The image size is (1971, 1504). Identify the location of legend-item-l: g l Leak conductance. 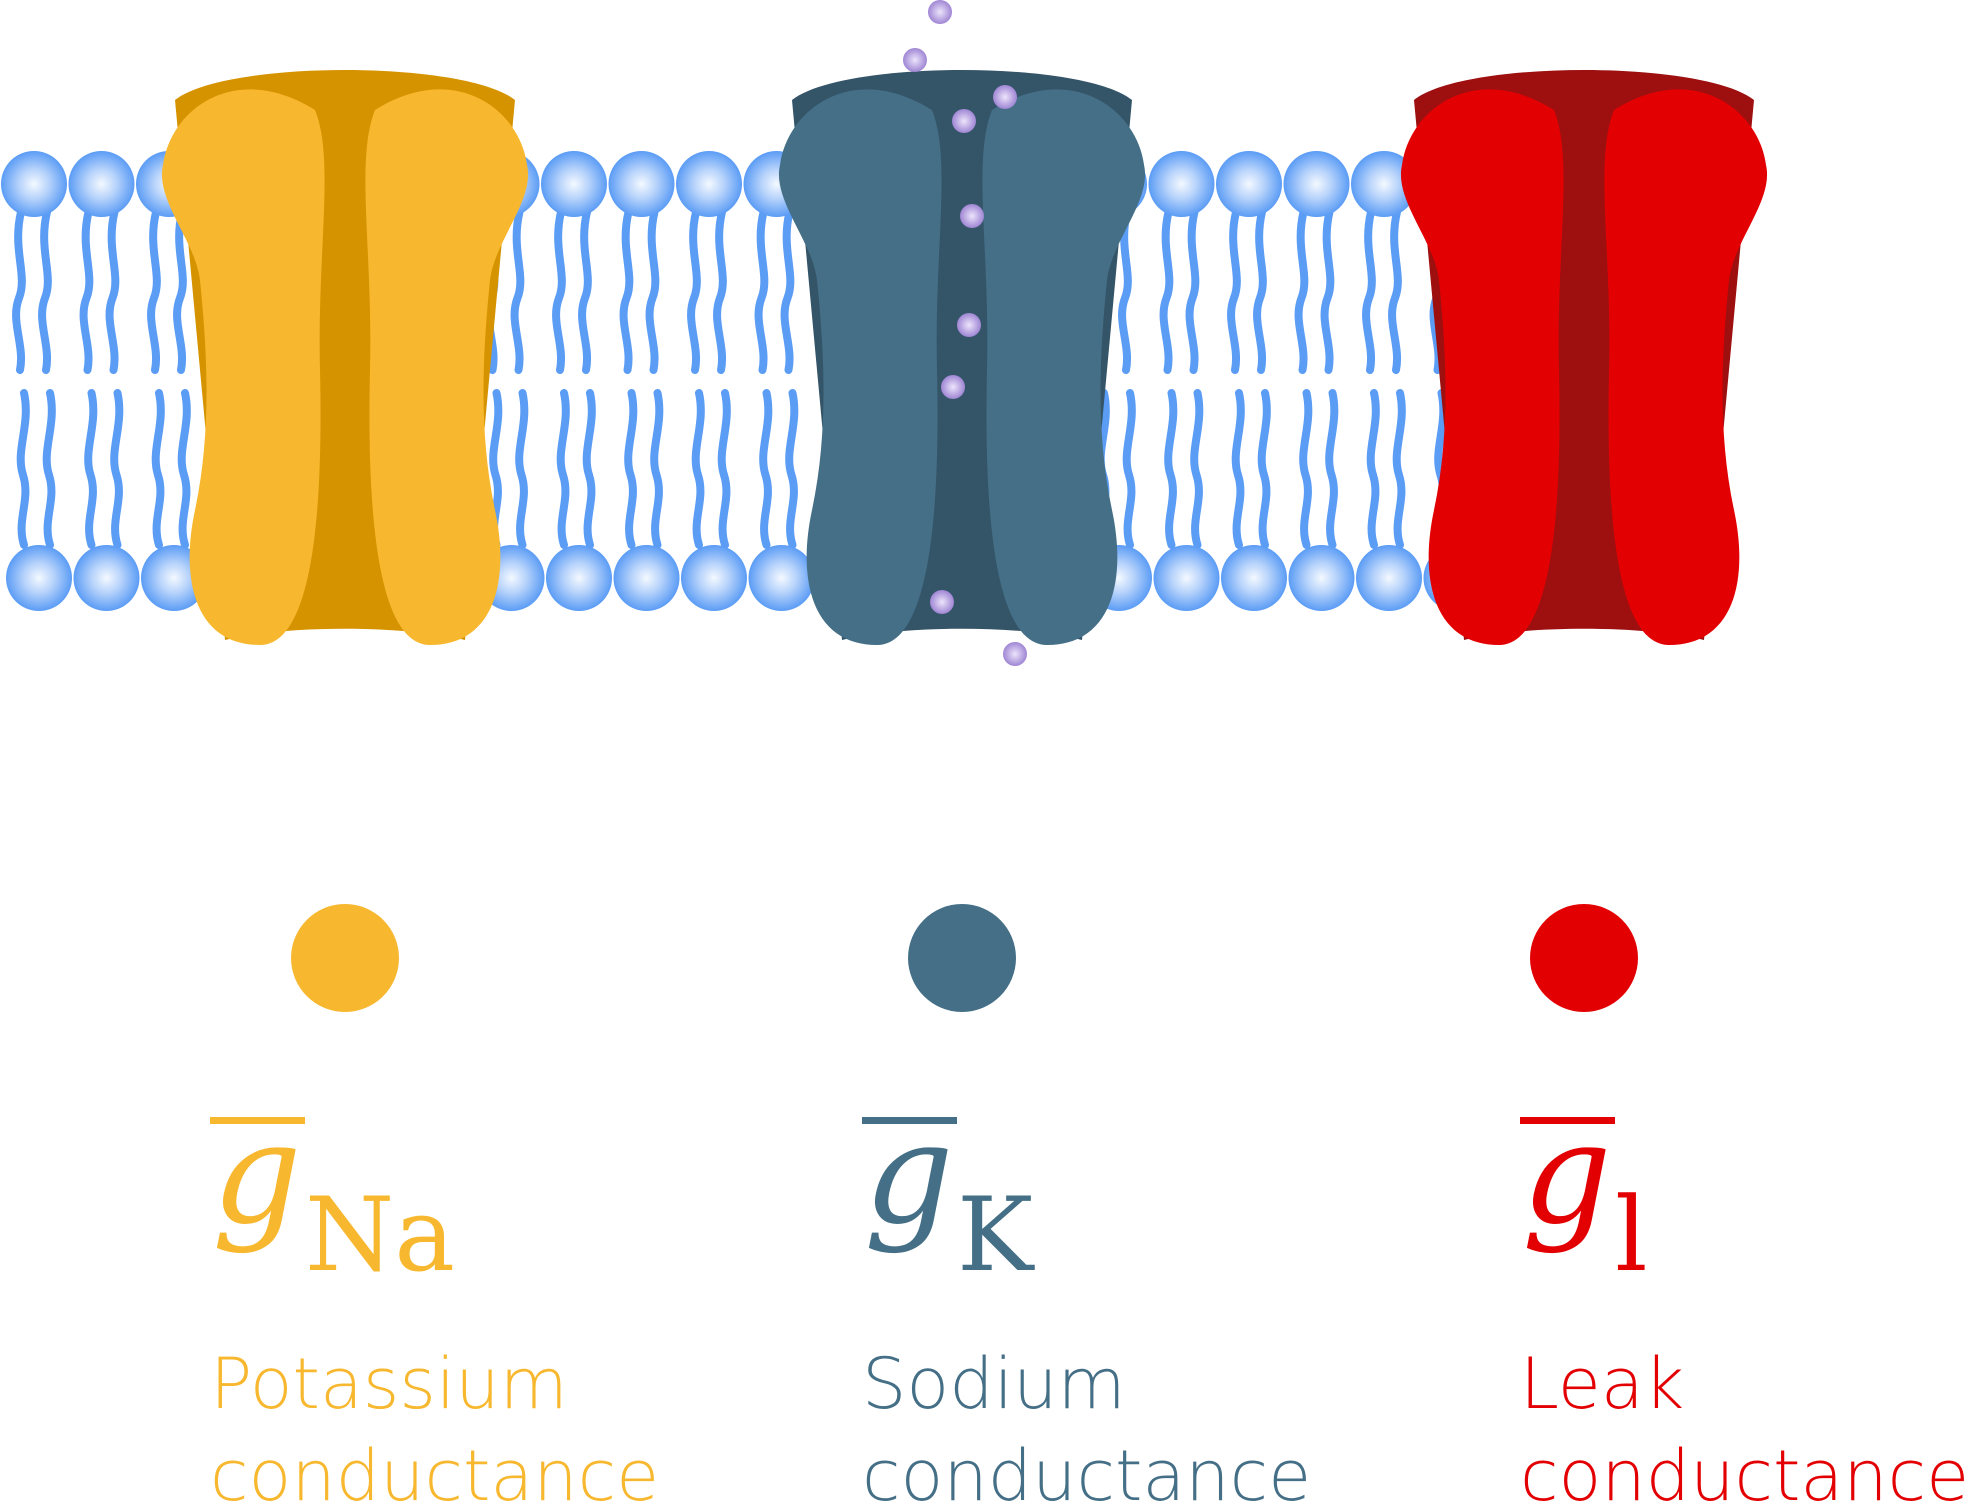
(1744, 1204).